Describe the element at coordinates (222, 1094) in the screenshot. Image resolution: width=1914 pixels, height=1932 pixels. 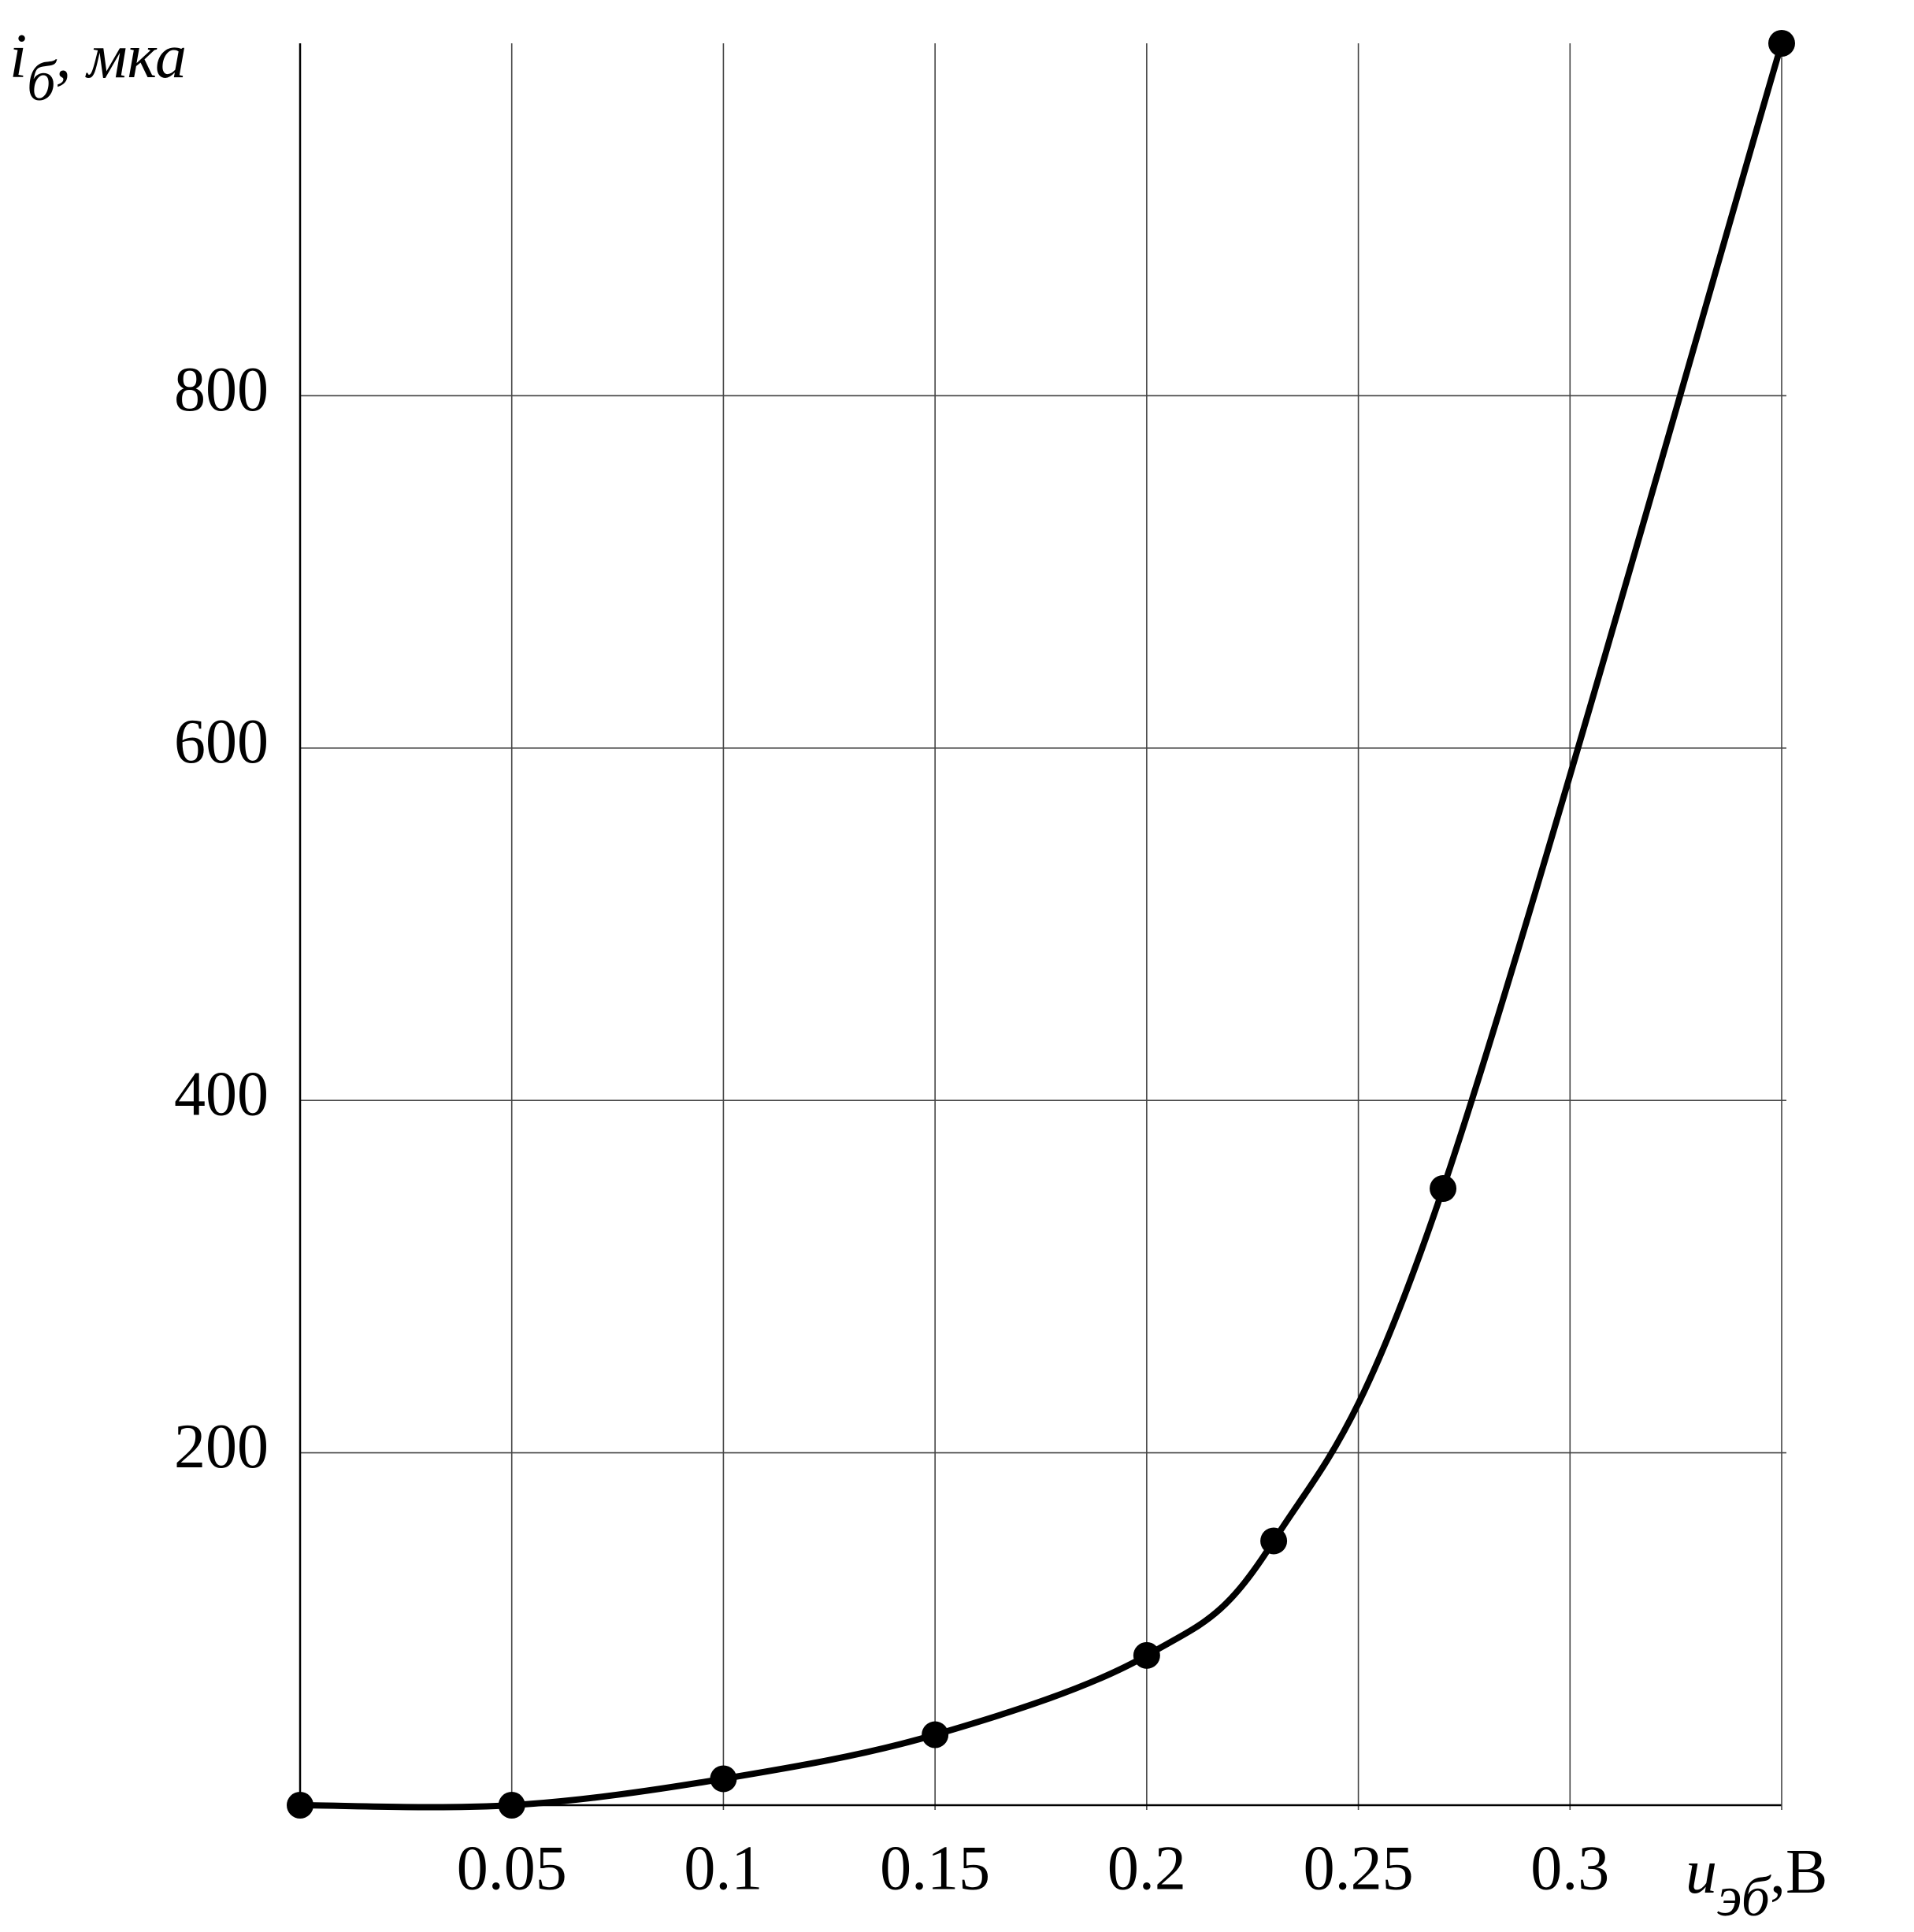
I see `y-tick-label: 400` at that location.